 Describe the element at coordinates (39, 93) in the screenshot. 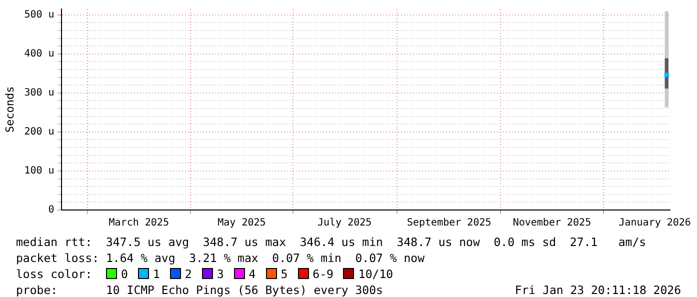

I see `y-tick-label: 300 u` at that location.